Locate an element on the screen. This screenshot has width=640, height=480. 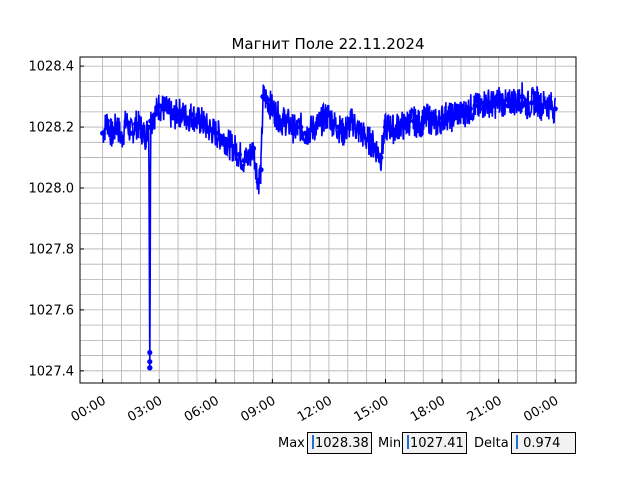
delta-field: 0.974 is located at coordinates (543, 443).